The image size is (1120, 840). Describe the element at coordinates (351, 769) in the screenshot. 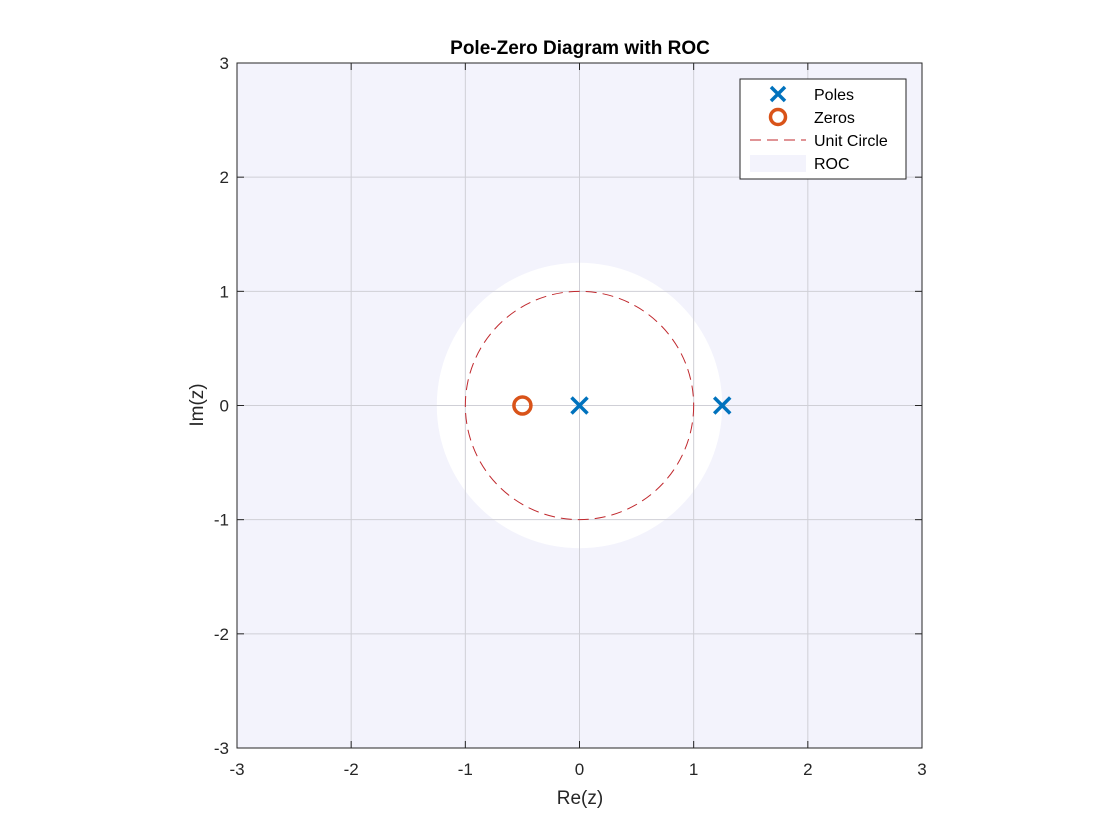

I see `x-tick-label: -2` at that location.